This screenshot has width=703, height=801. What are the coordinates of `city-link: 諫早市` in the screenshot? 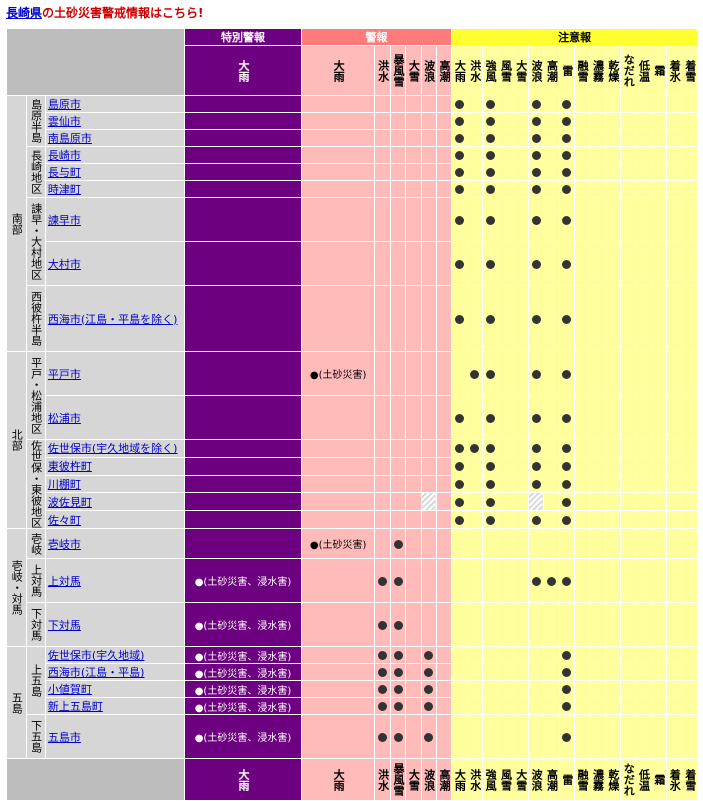 It's located at (64, 220).